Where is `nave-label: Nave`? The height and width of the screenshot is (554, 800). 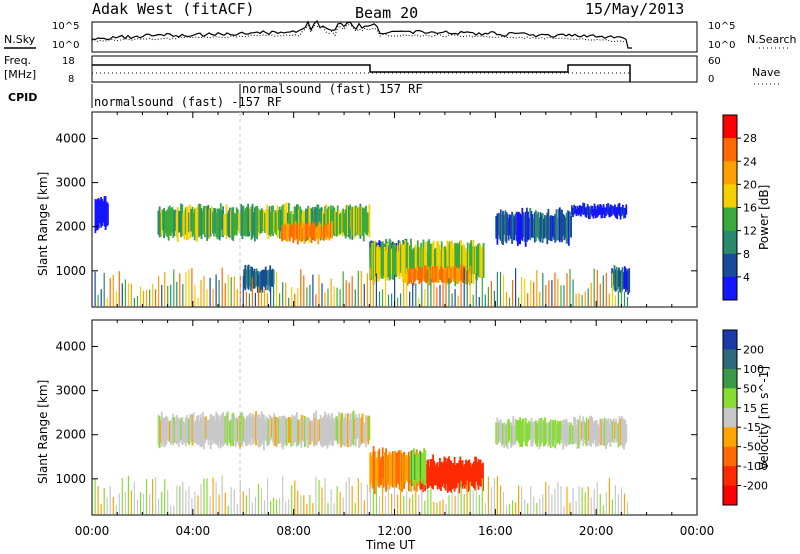 nave-label: Nave is located at coordinates (766, 72).